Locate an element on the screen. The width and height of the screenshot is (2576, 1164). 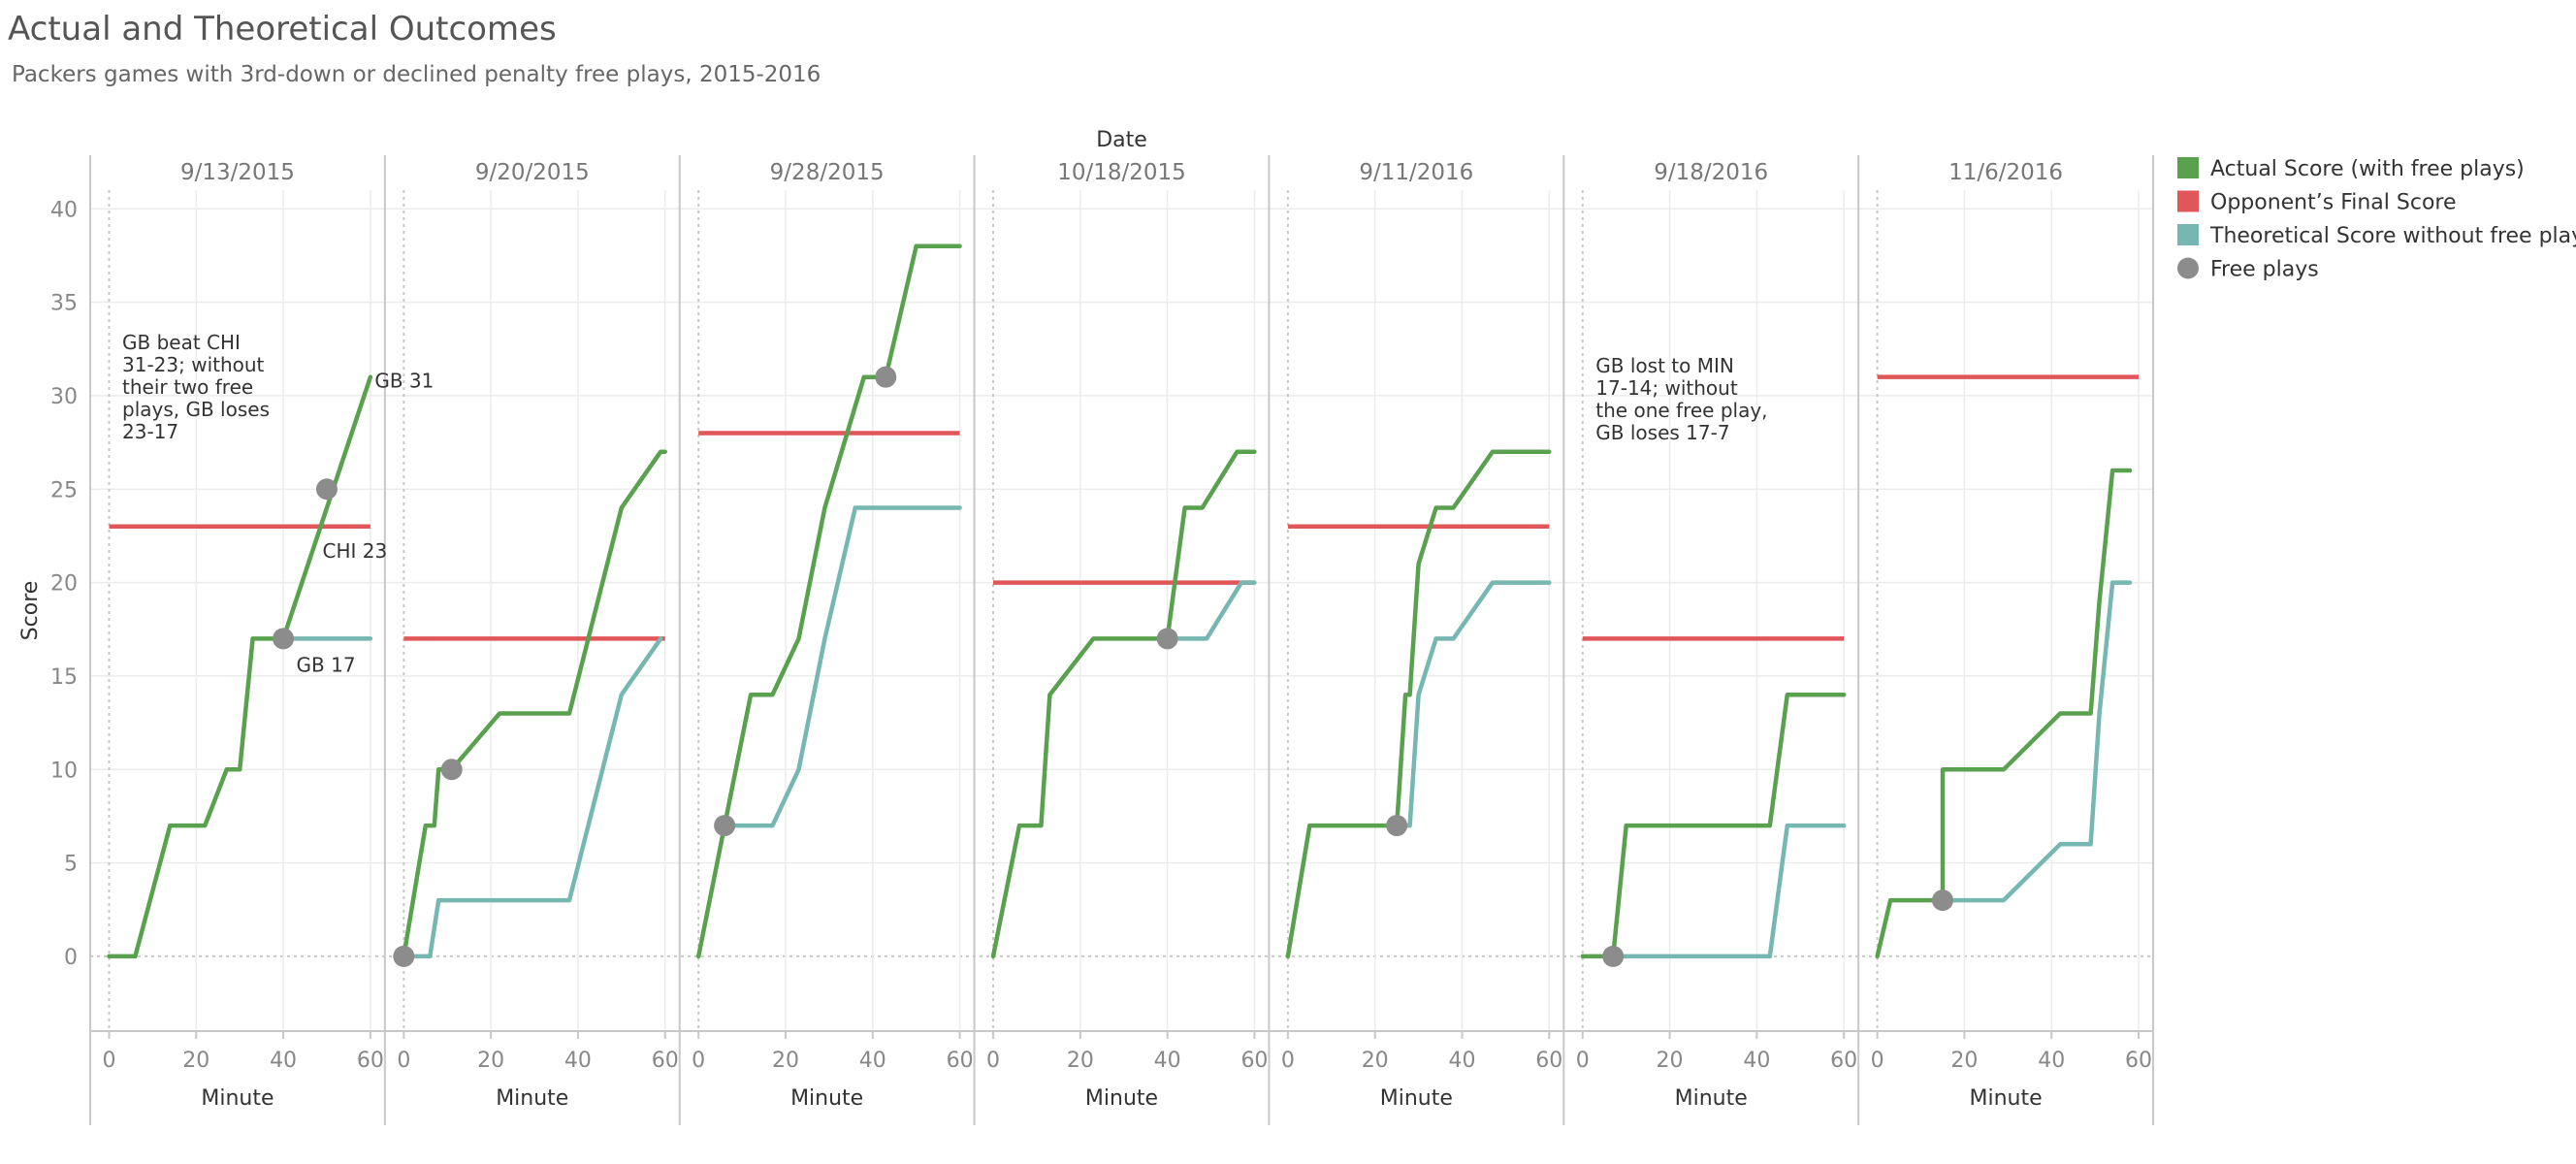
y-tick-label: 20 is located at coordinates (64, 584).